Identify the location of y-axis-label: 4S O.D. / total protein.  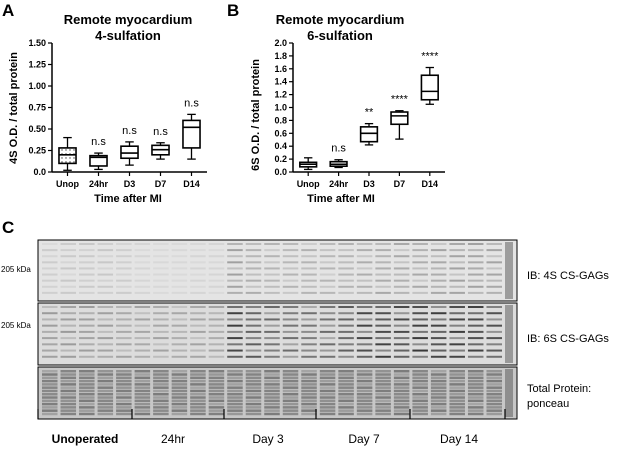
(14, 108).